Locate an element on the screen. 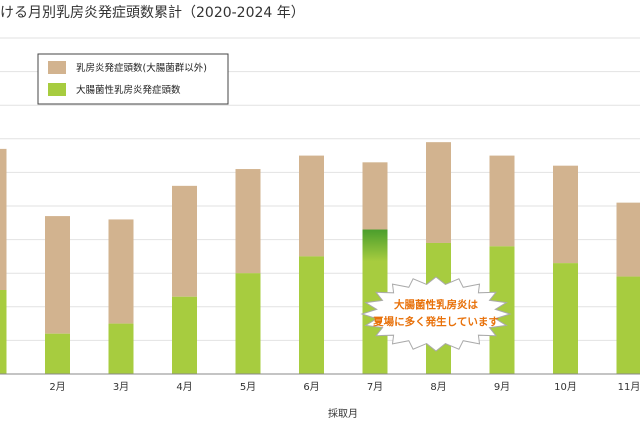 This screenshot has height=428, width=640. legend-swatch-other is located at coordinates (57, 67).